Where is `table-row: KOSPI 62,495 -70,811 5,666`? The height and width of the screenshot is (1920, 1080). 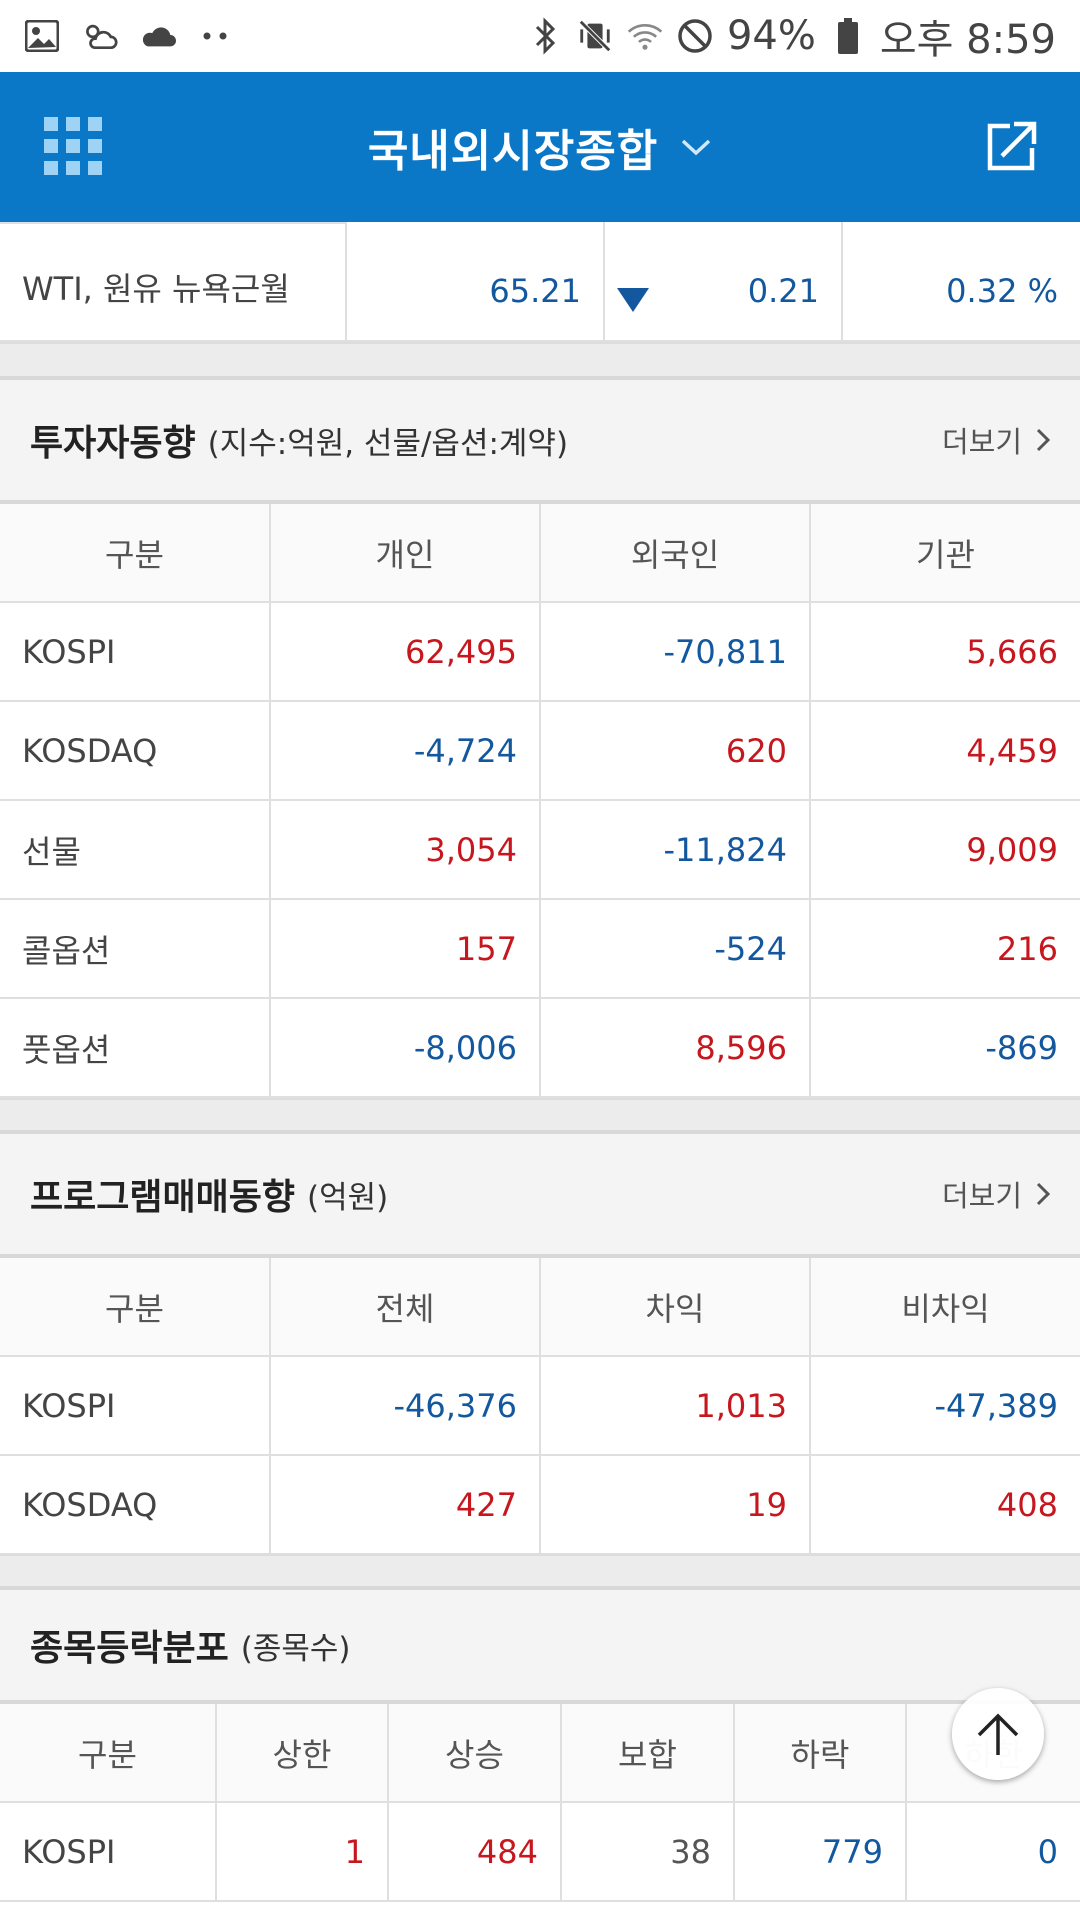 table-row: KOSPI 62,495 -70,811 5,666 is located at coordinates (540, 652).